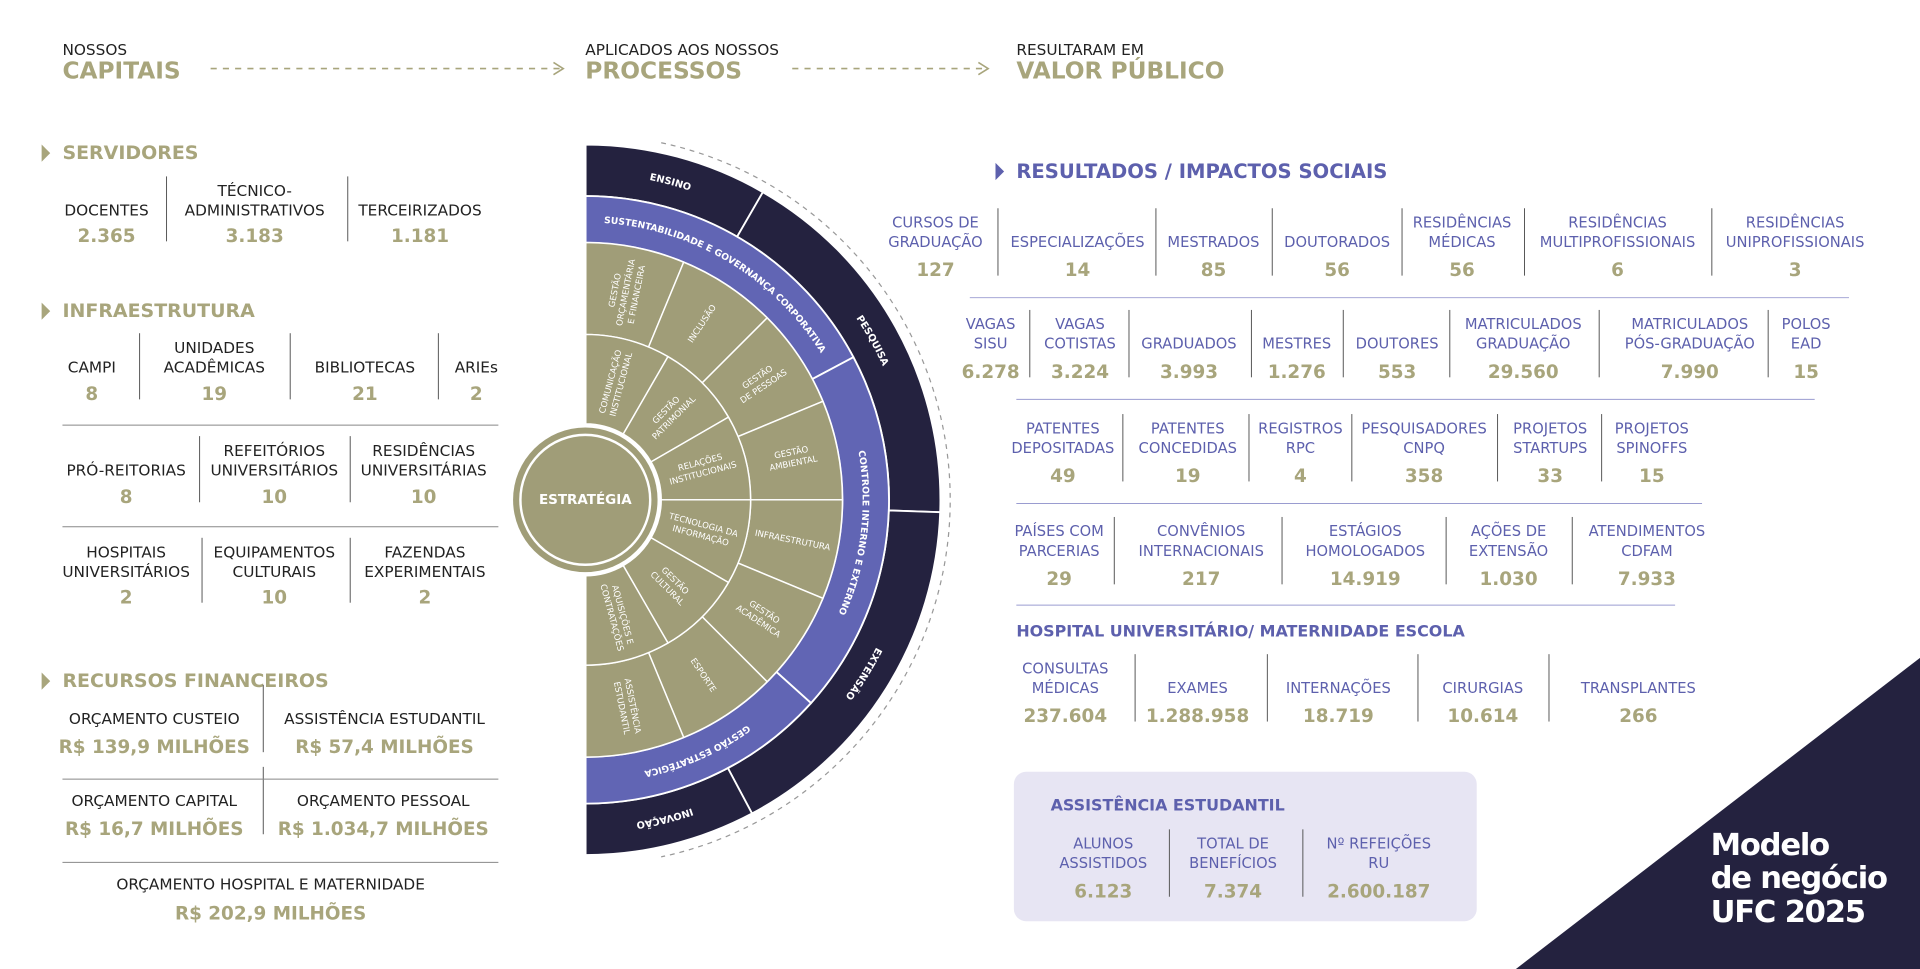  Describe the element at coordinates (1508, 551) in the screenshot. I see `item-label: EXTENSÃO` at that location.